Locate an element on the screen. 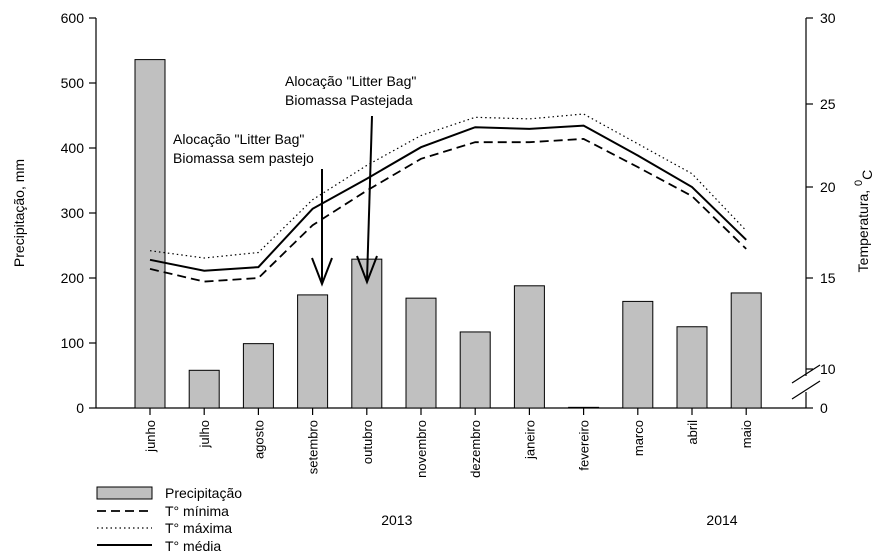 This screenshot has height=555, width=887. legend-label: T° mínima is located at coordinates (197, 511).